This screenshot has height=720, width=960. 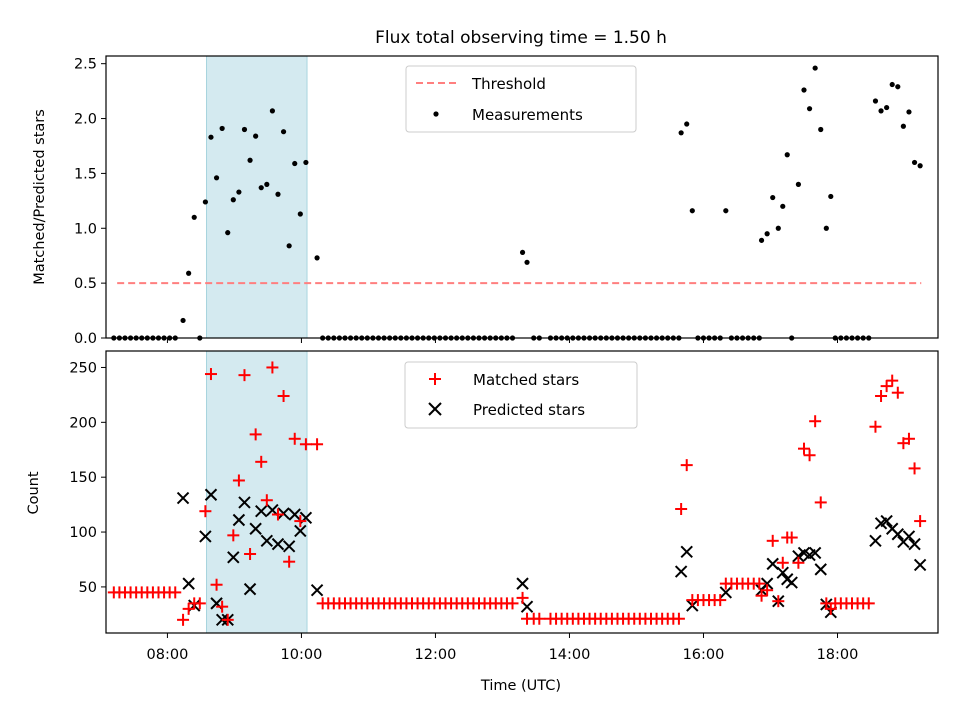 What do you see at coordinates (257, 492) in the screenshot?
I see `counts-highlight-span` at bounding box center [257, 492].